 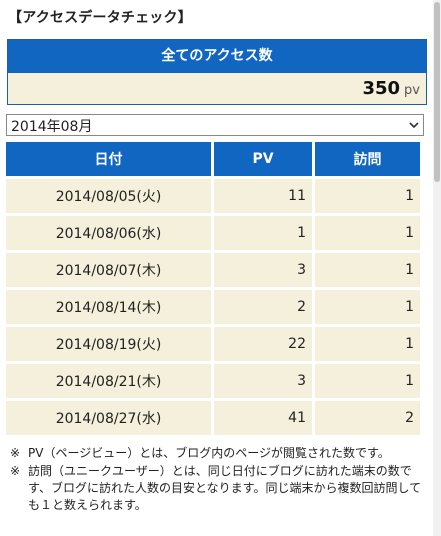 What do you see at coordinates (217, 88) in the screenshot?
I see `total-access-value-row: 350 pv` at bounding box center [217, 88].